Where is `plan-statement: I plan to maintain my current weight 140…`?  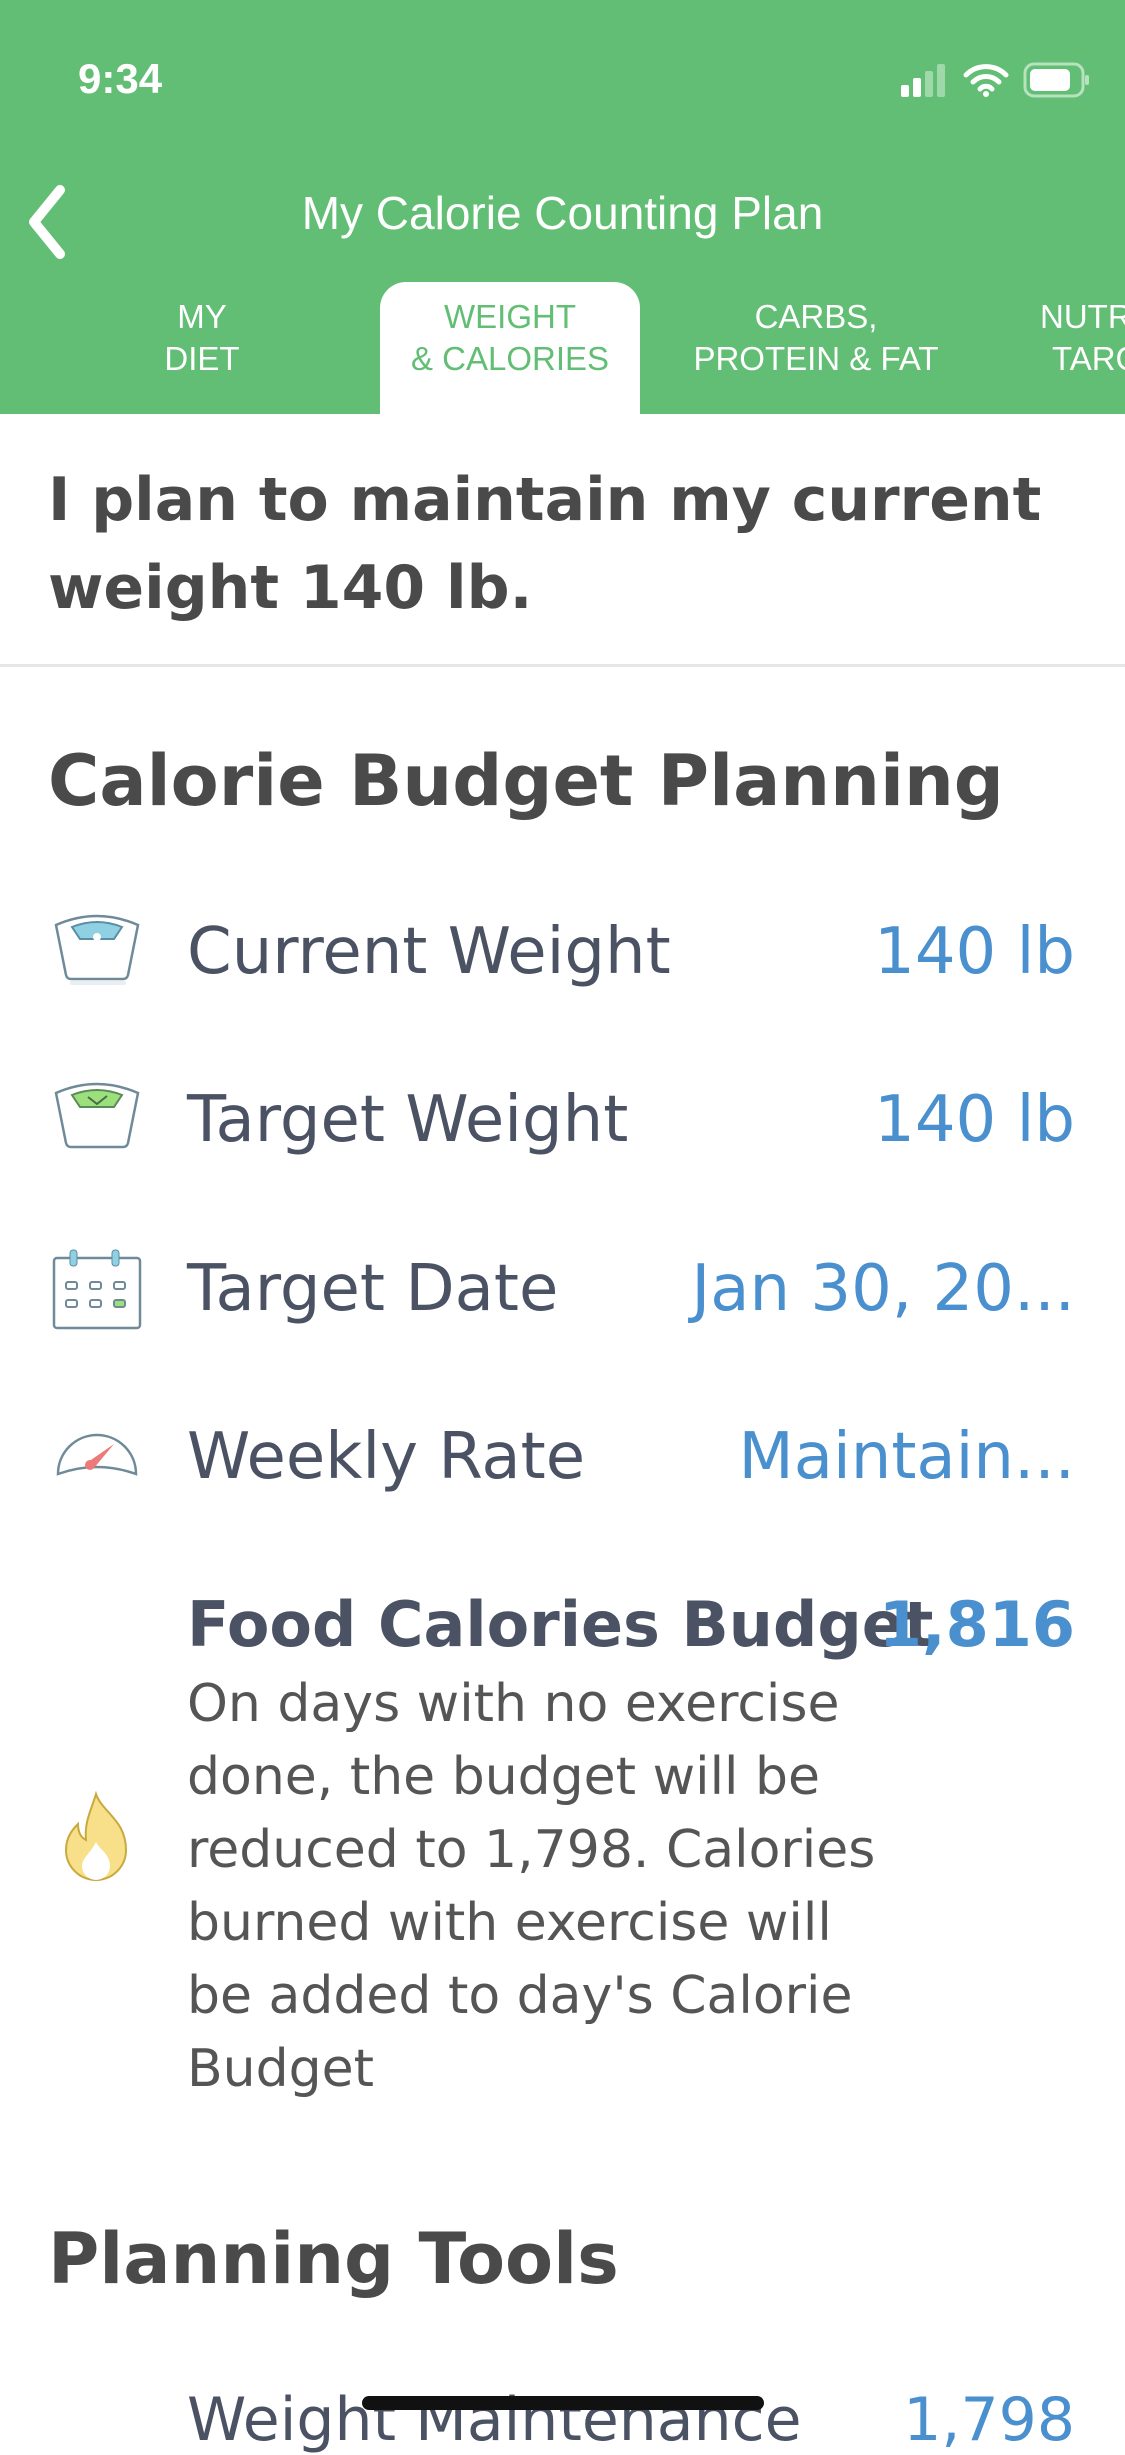 plan-statement: I plan to maintain my current weight 140… is located at coordinates (545, 544).